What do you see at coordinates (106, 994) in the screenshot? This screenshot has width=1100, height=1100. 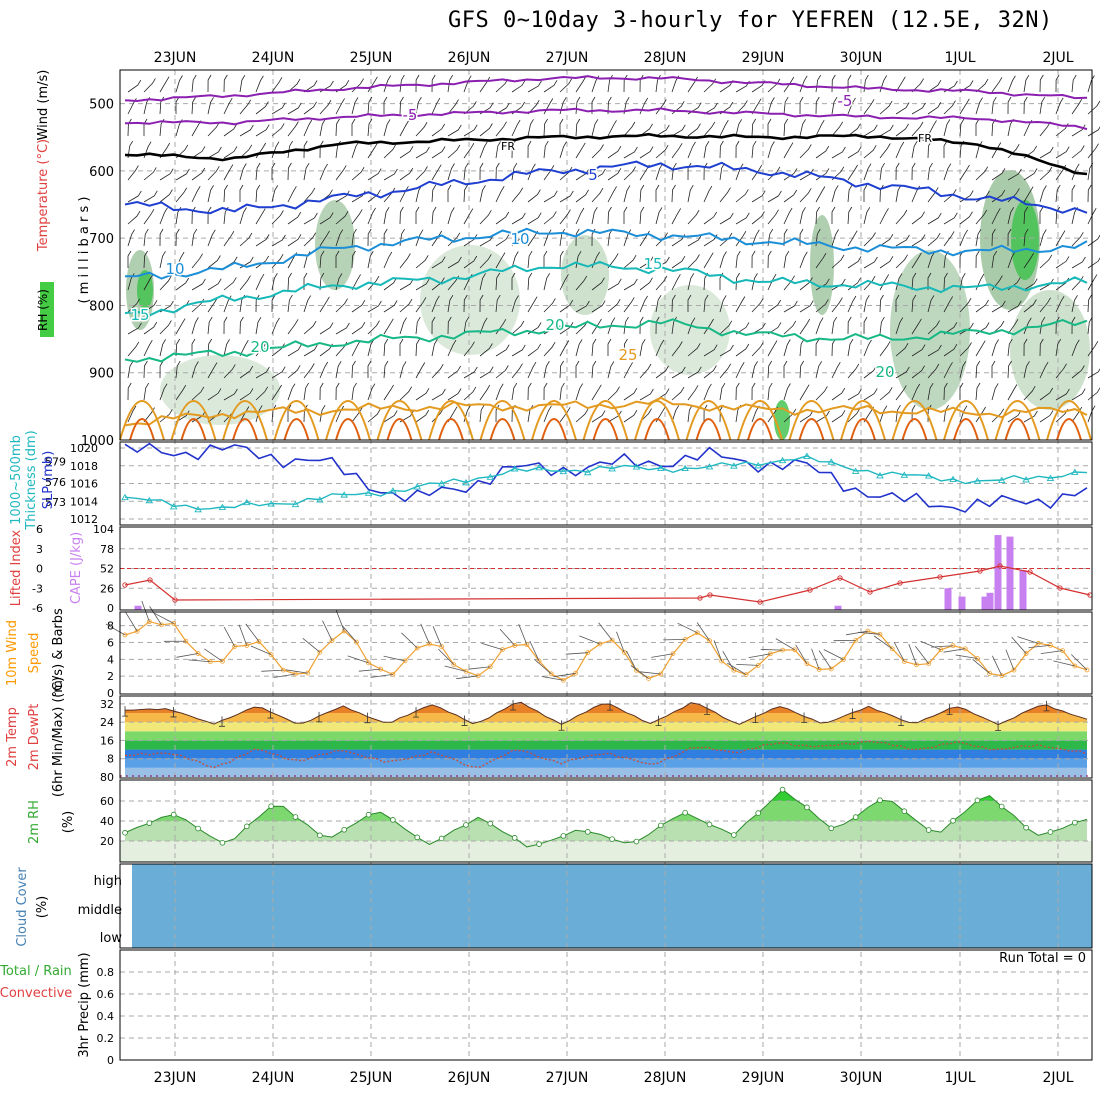 I see `precip-tick-label: 0.6` at bounding box center [106, 994].